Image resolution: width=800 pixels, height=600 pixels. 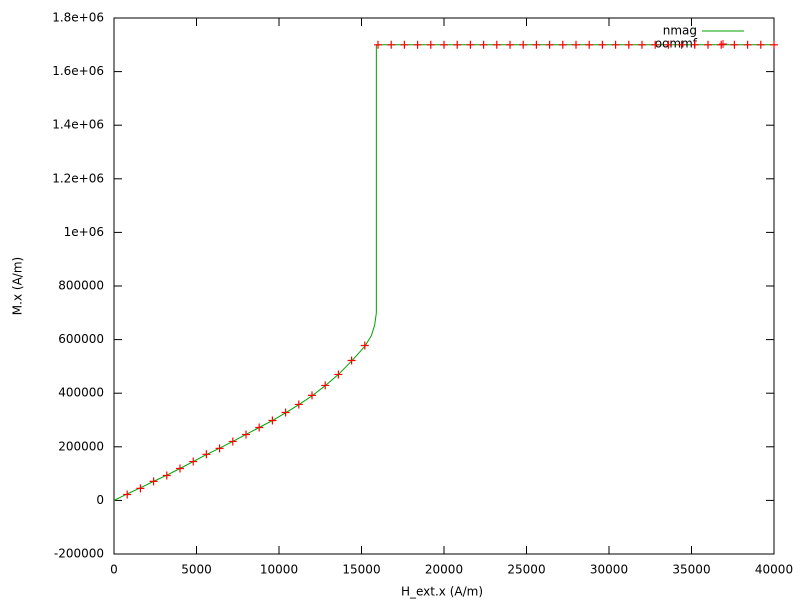 I want to click on y-tick-label: 1.4e+06, so click(x=78, y=125).